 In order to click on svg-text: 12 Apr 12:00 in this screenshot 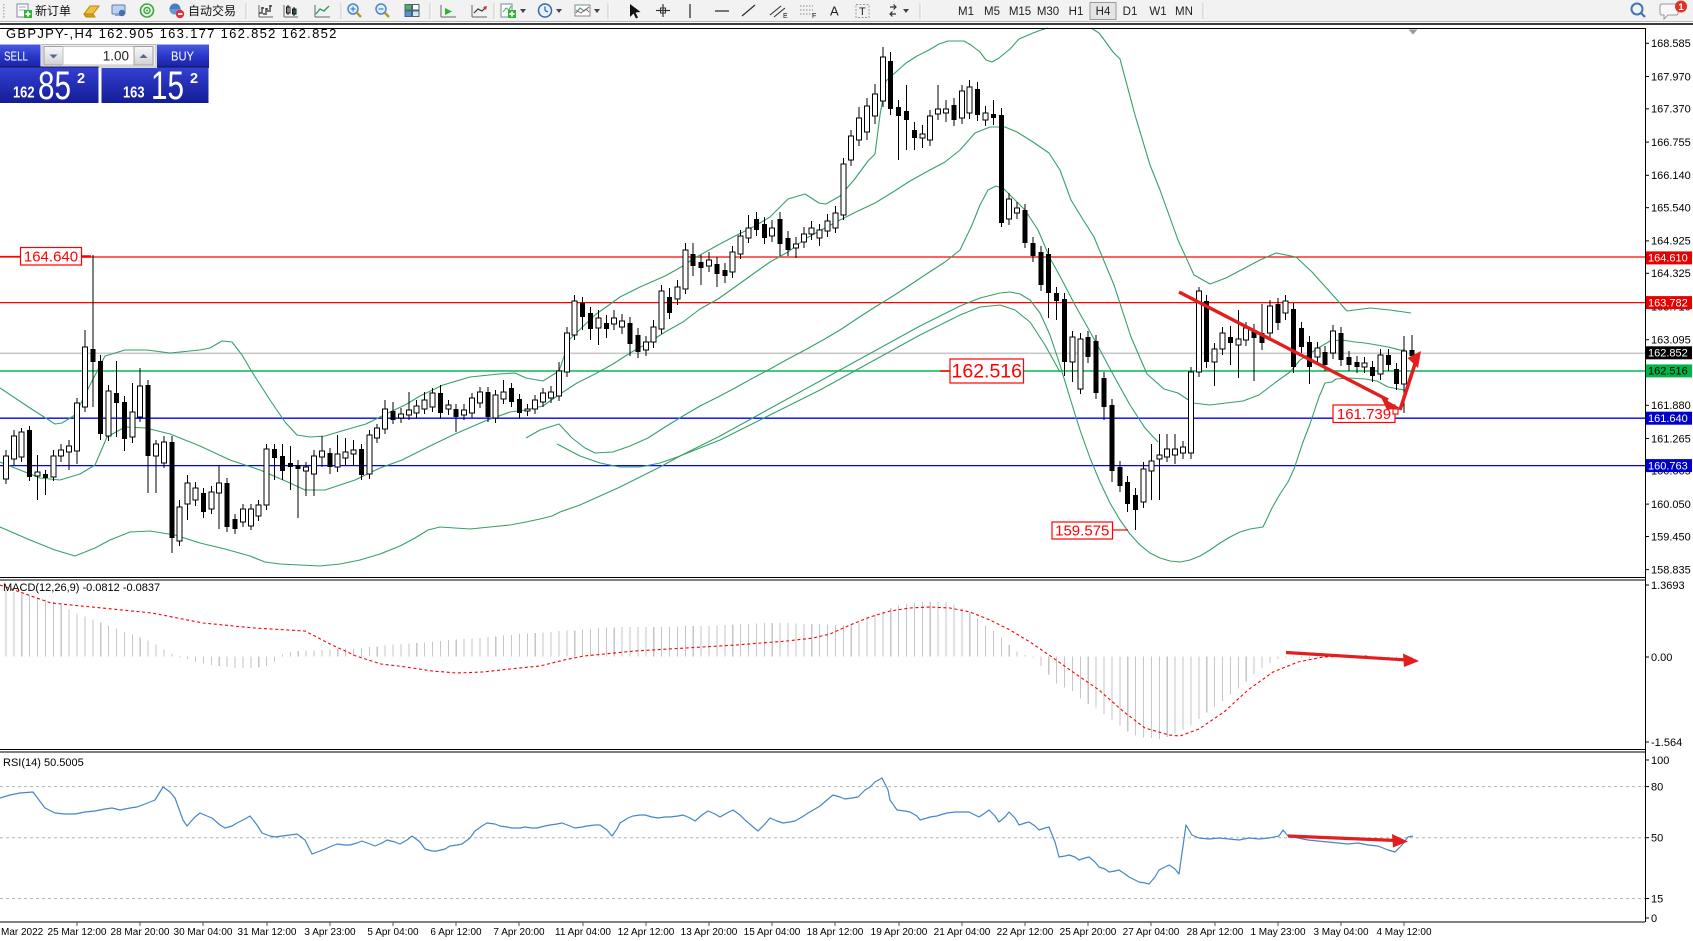, I will do `click(646, 932)`.